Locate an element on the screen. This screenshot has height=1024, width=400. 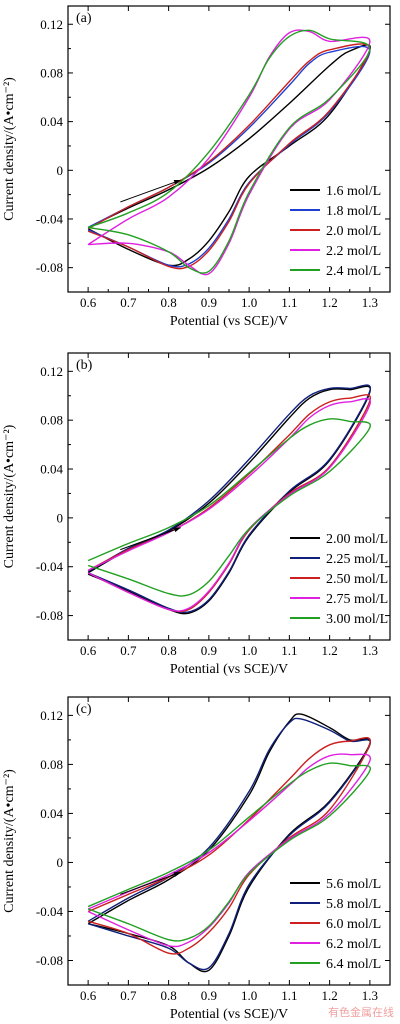
panel-label: (b) is located at coordinates (84, 365).